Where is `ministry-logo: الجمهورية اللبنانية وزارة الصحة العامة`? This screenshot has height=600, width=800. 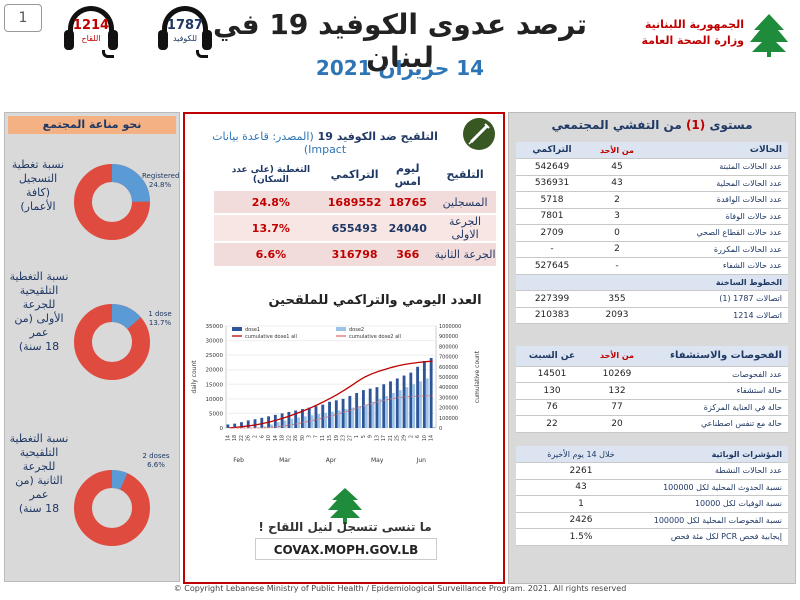
ministry-logo: الجمهورية اللبنانية وزارة الصحة العامة is located at coordinates (715, 38).